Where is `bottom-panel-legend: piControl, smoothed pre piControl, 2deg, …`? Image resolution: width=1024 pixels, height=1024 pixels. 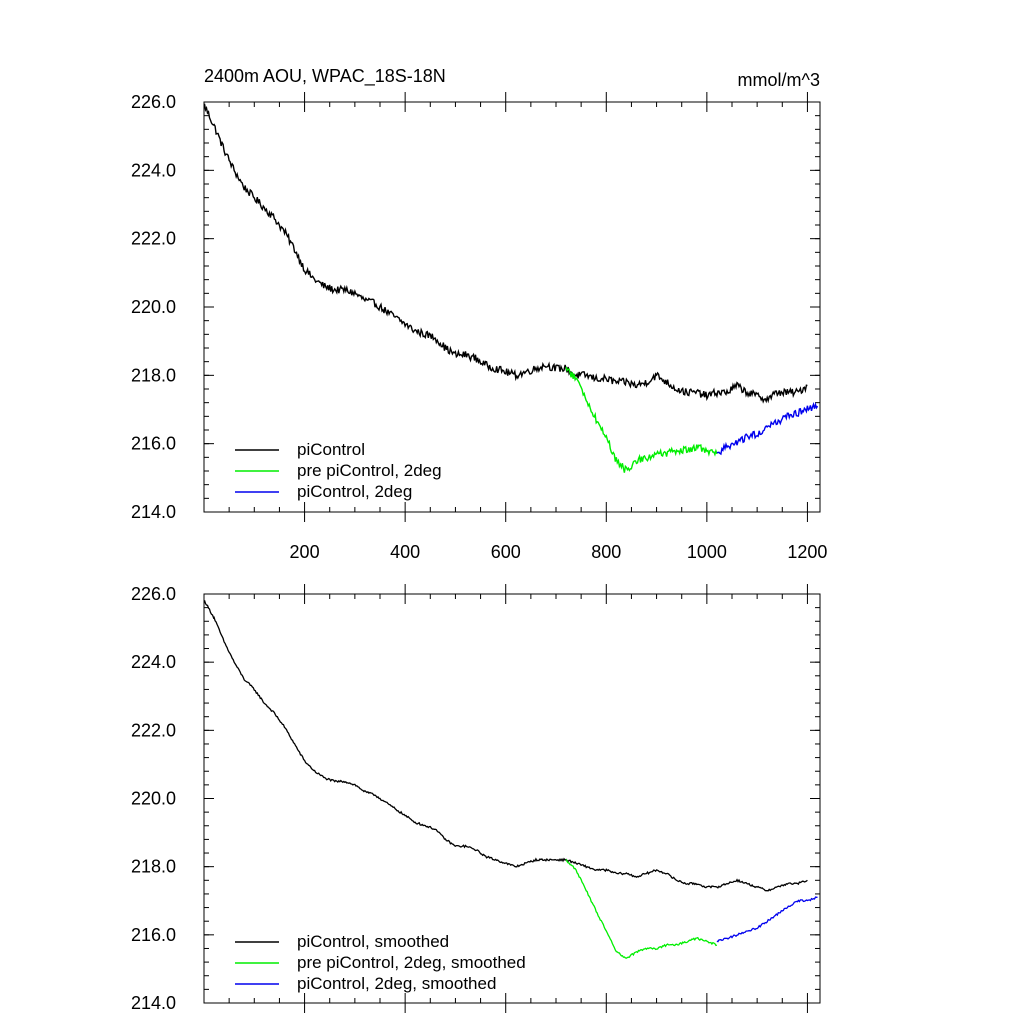 bottom-panel-legend: piControl, smoothed pre piControl, 2deg, … is located at coordinates (380, 962).